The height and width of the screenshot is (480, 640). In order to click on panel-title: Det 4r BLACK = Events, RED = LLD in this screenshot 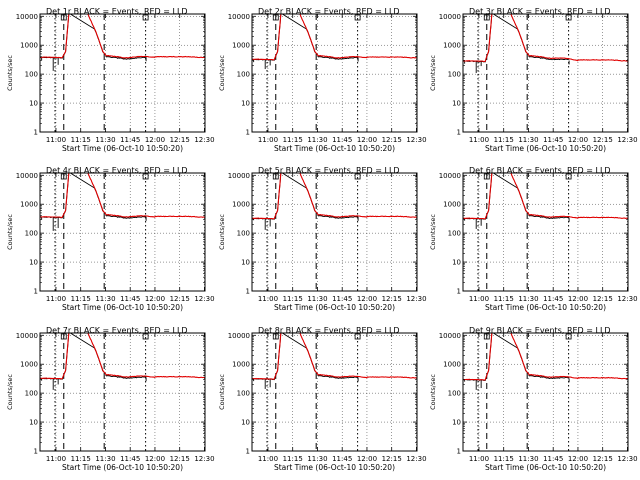, I will do `click(117, 170)`.